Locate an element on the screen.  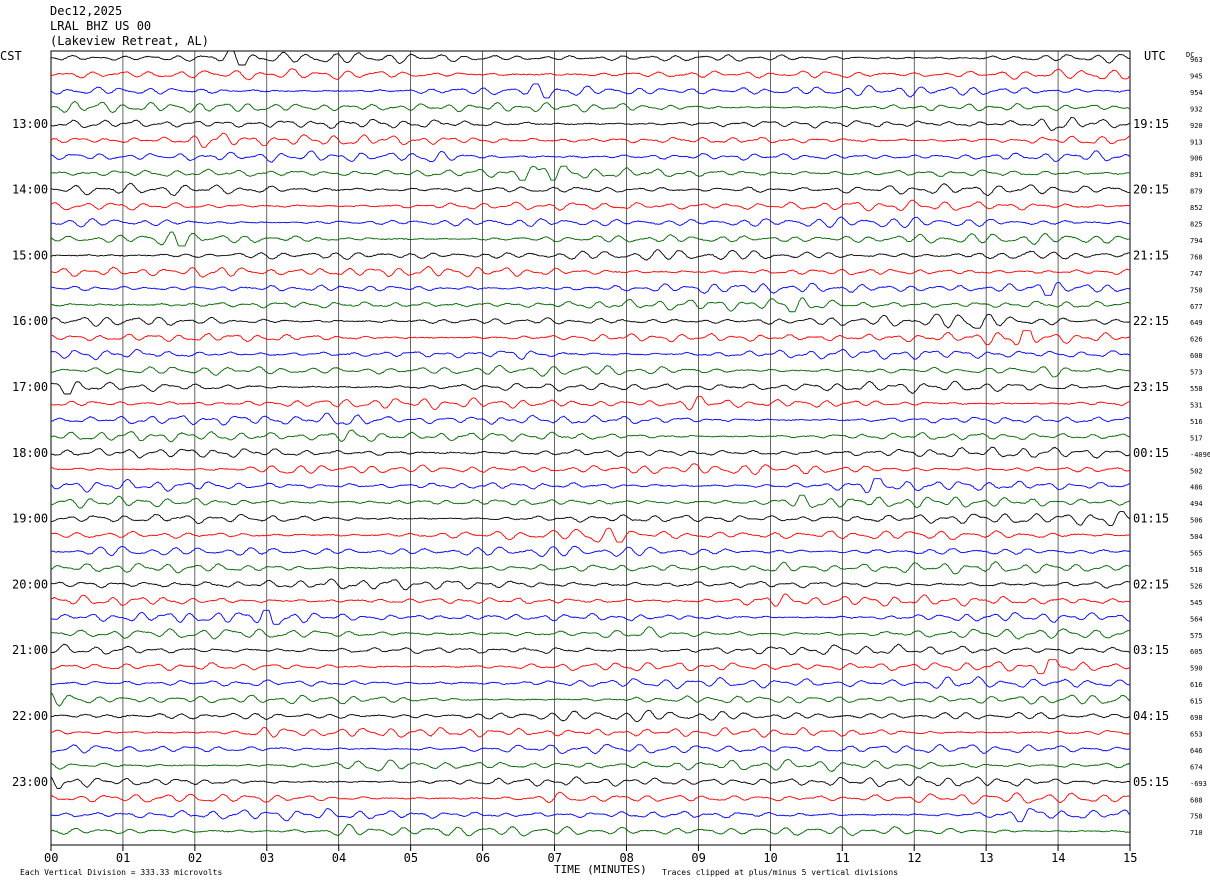
trace-dc-offset-label: 688 is located at coordinates (1196, 800).